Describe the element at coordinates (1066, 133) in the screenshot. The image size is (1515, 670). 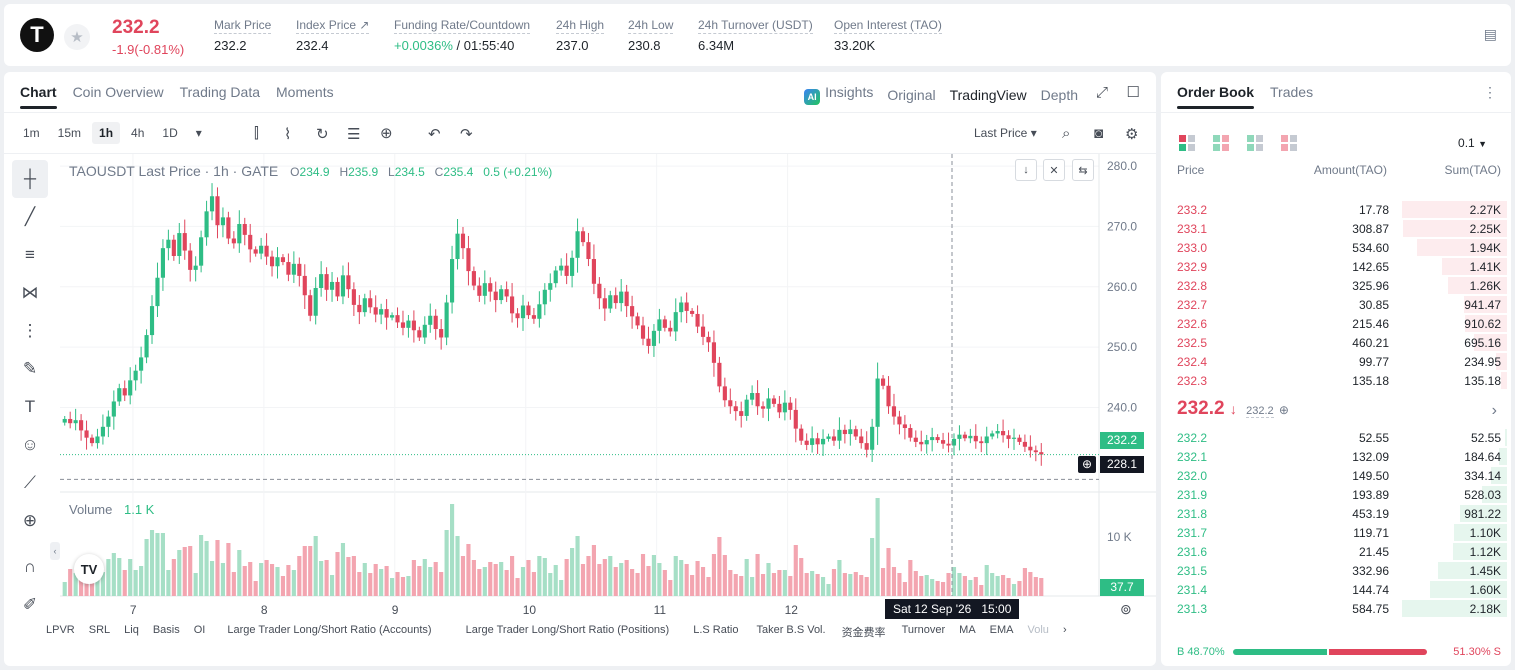
I see `search-icon: ⌕` at that location.